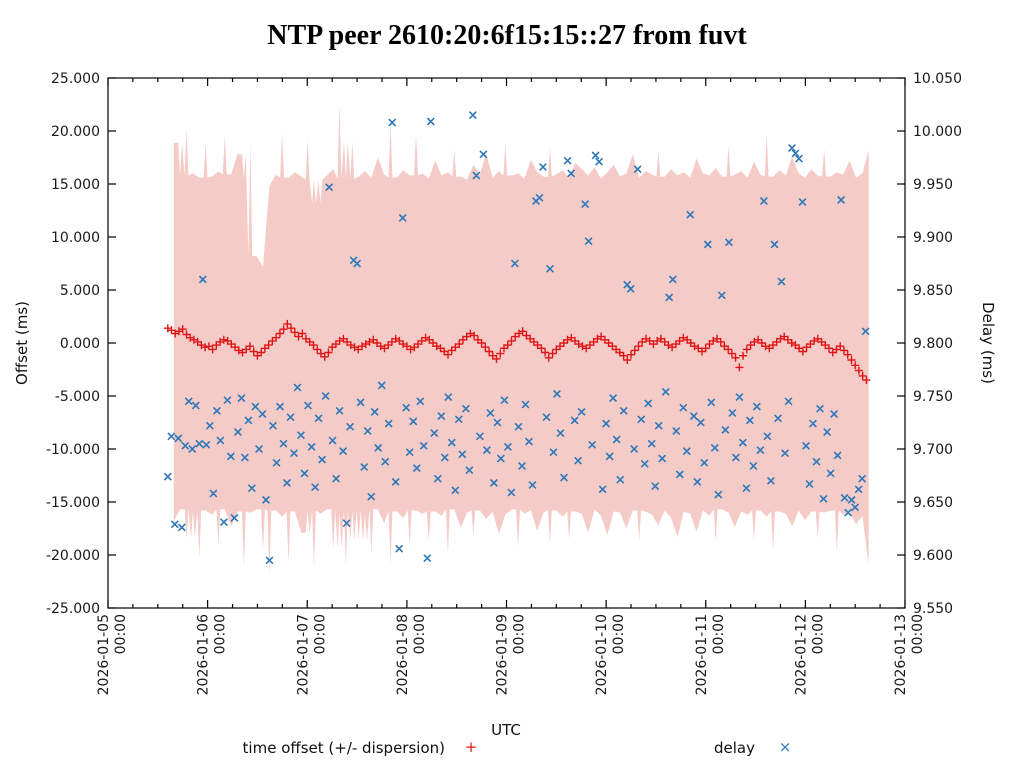 The image size is (1024, 768). What do you see at coordinates (471, 747) in the screenshot?
I see `legend-offset-marker-icon: +` at bounding box center [471, 747].